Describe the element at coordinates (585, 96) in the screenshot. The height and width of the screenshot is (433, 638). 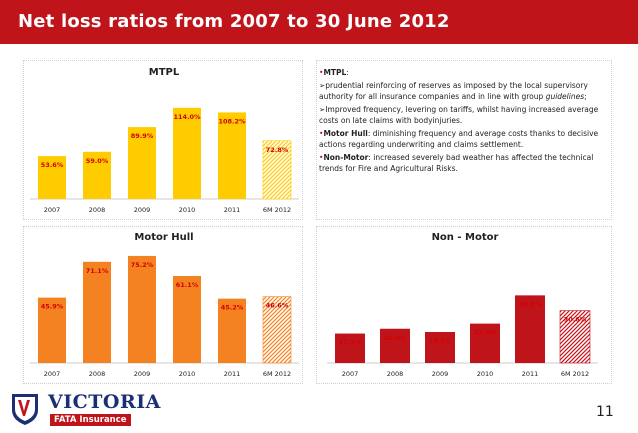
I see `note-mtpl-line1-end: ;` at that location.